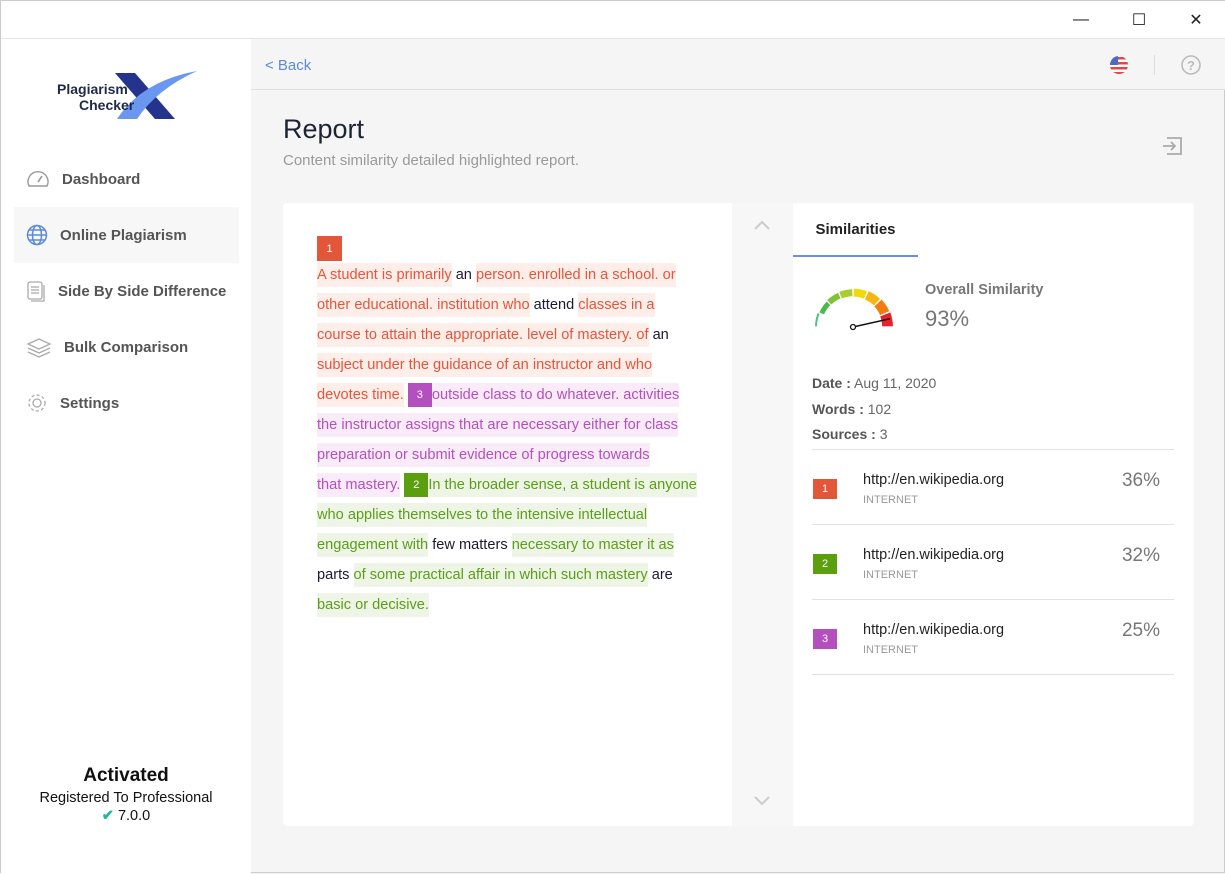 The width and height of the screenshot is (1225, 874). Describe the element at coordinates (329, 248) in the screenshot. I see `source-marker-1: 1` at that location.